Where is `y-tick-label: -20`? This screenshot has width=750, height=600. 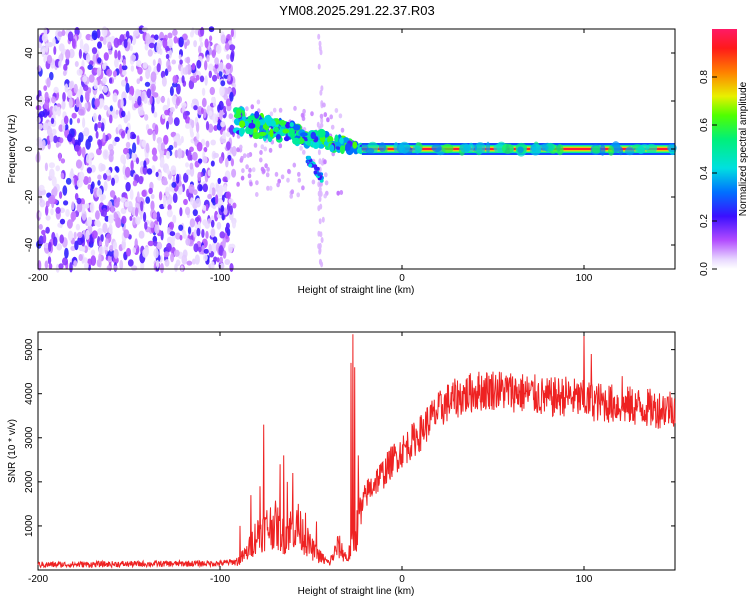
y-tick-label: -20 is located at coordinates (29, 196).